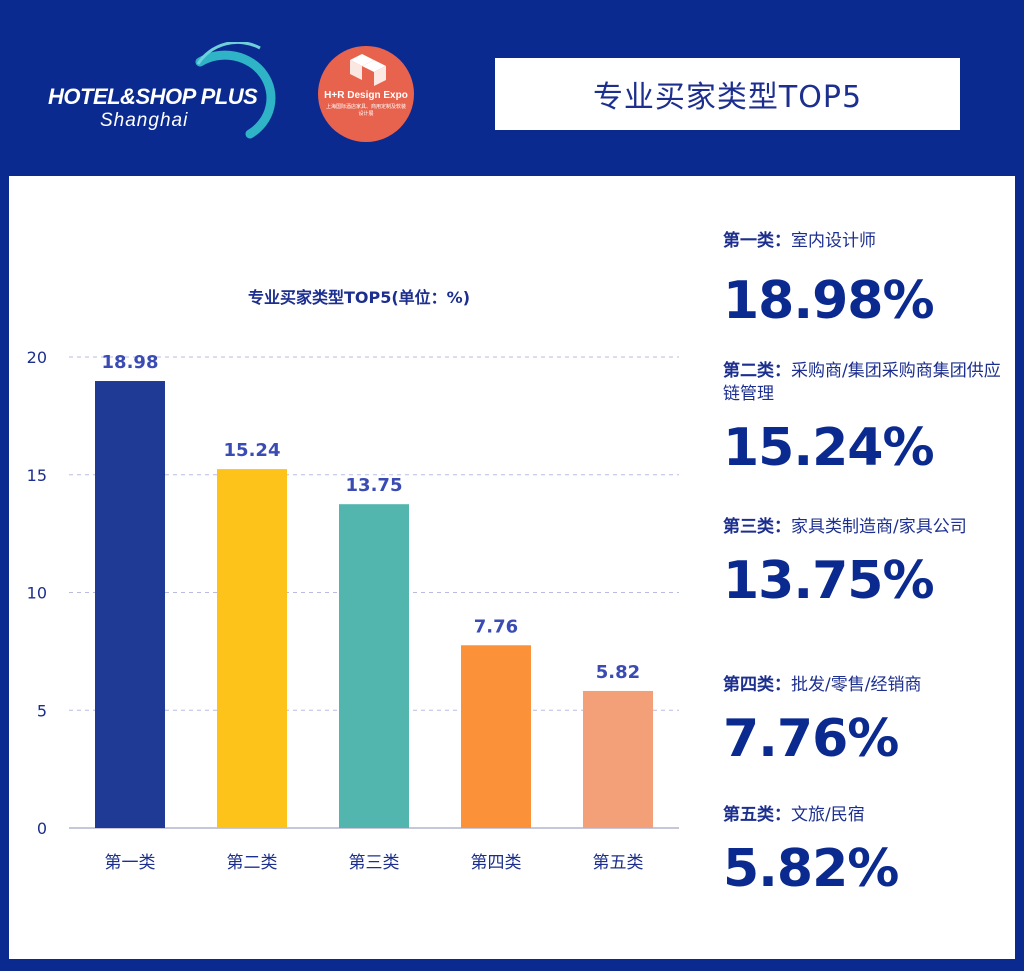 The height and width of the screenshot is (971, 1024). What do you see at coordinates (374, 863) in the screenshot?
I see `category-label: 第三类` at bounding box center [374, 863].